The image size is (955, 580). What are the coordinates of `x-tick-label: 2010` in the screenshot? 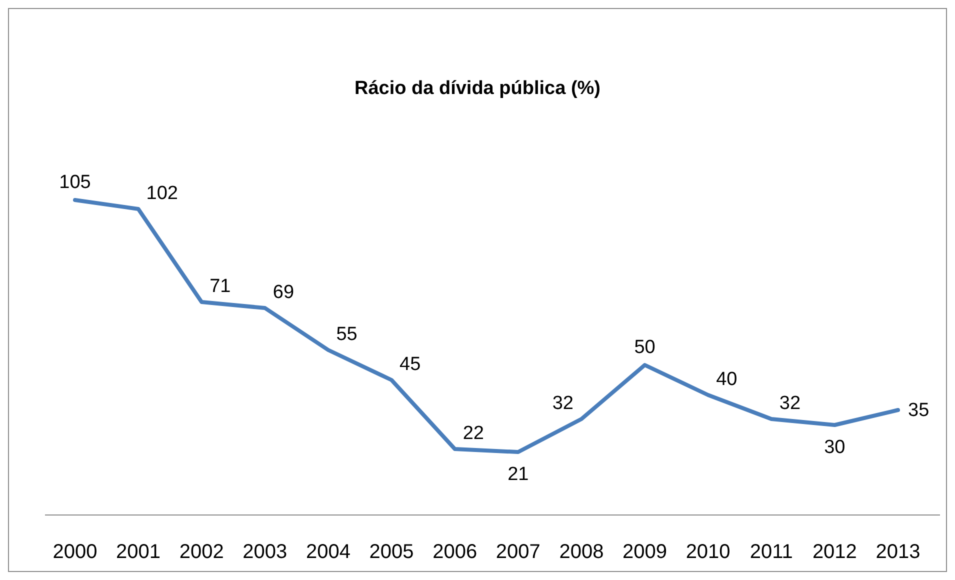 It's located at (708, 552).